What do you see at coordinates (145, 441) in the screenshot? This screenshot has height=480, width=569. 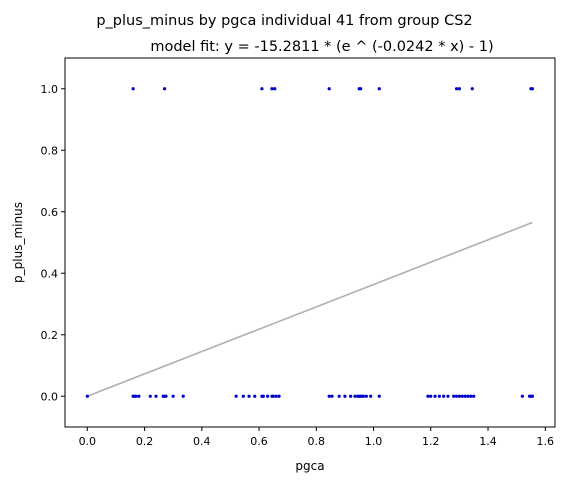 I see `x-tick-label: 0.2` at bounding box center [145, 441].